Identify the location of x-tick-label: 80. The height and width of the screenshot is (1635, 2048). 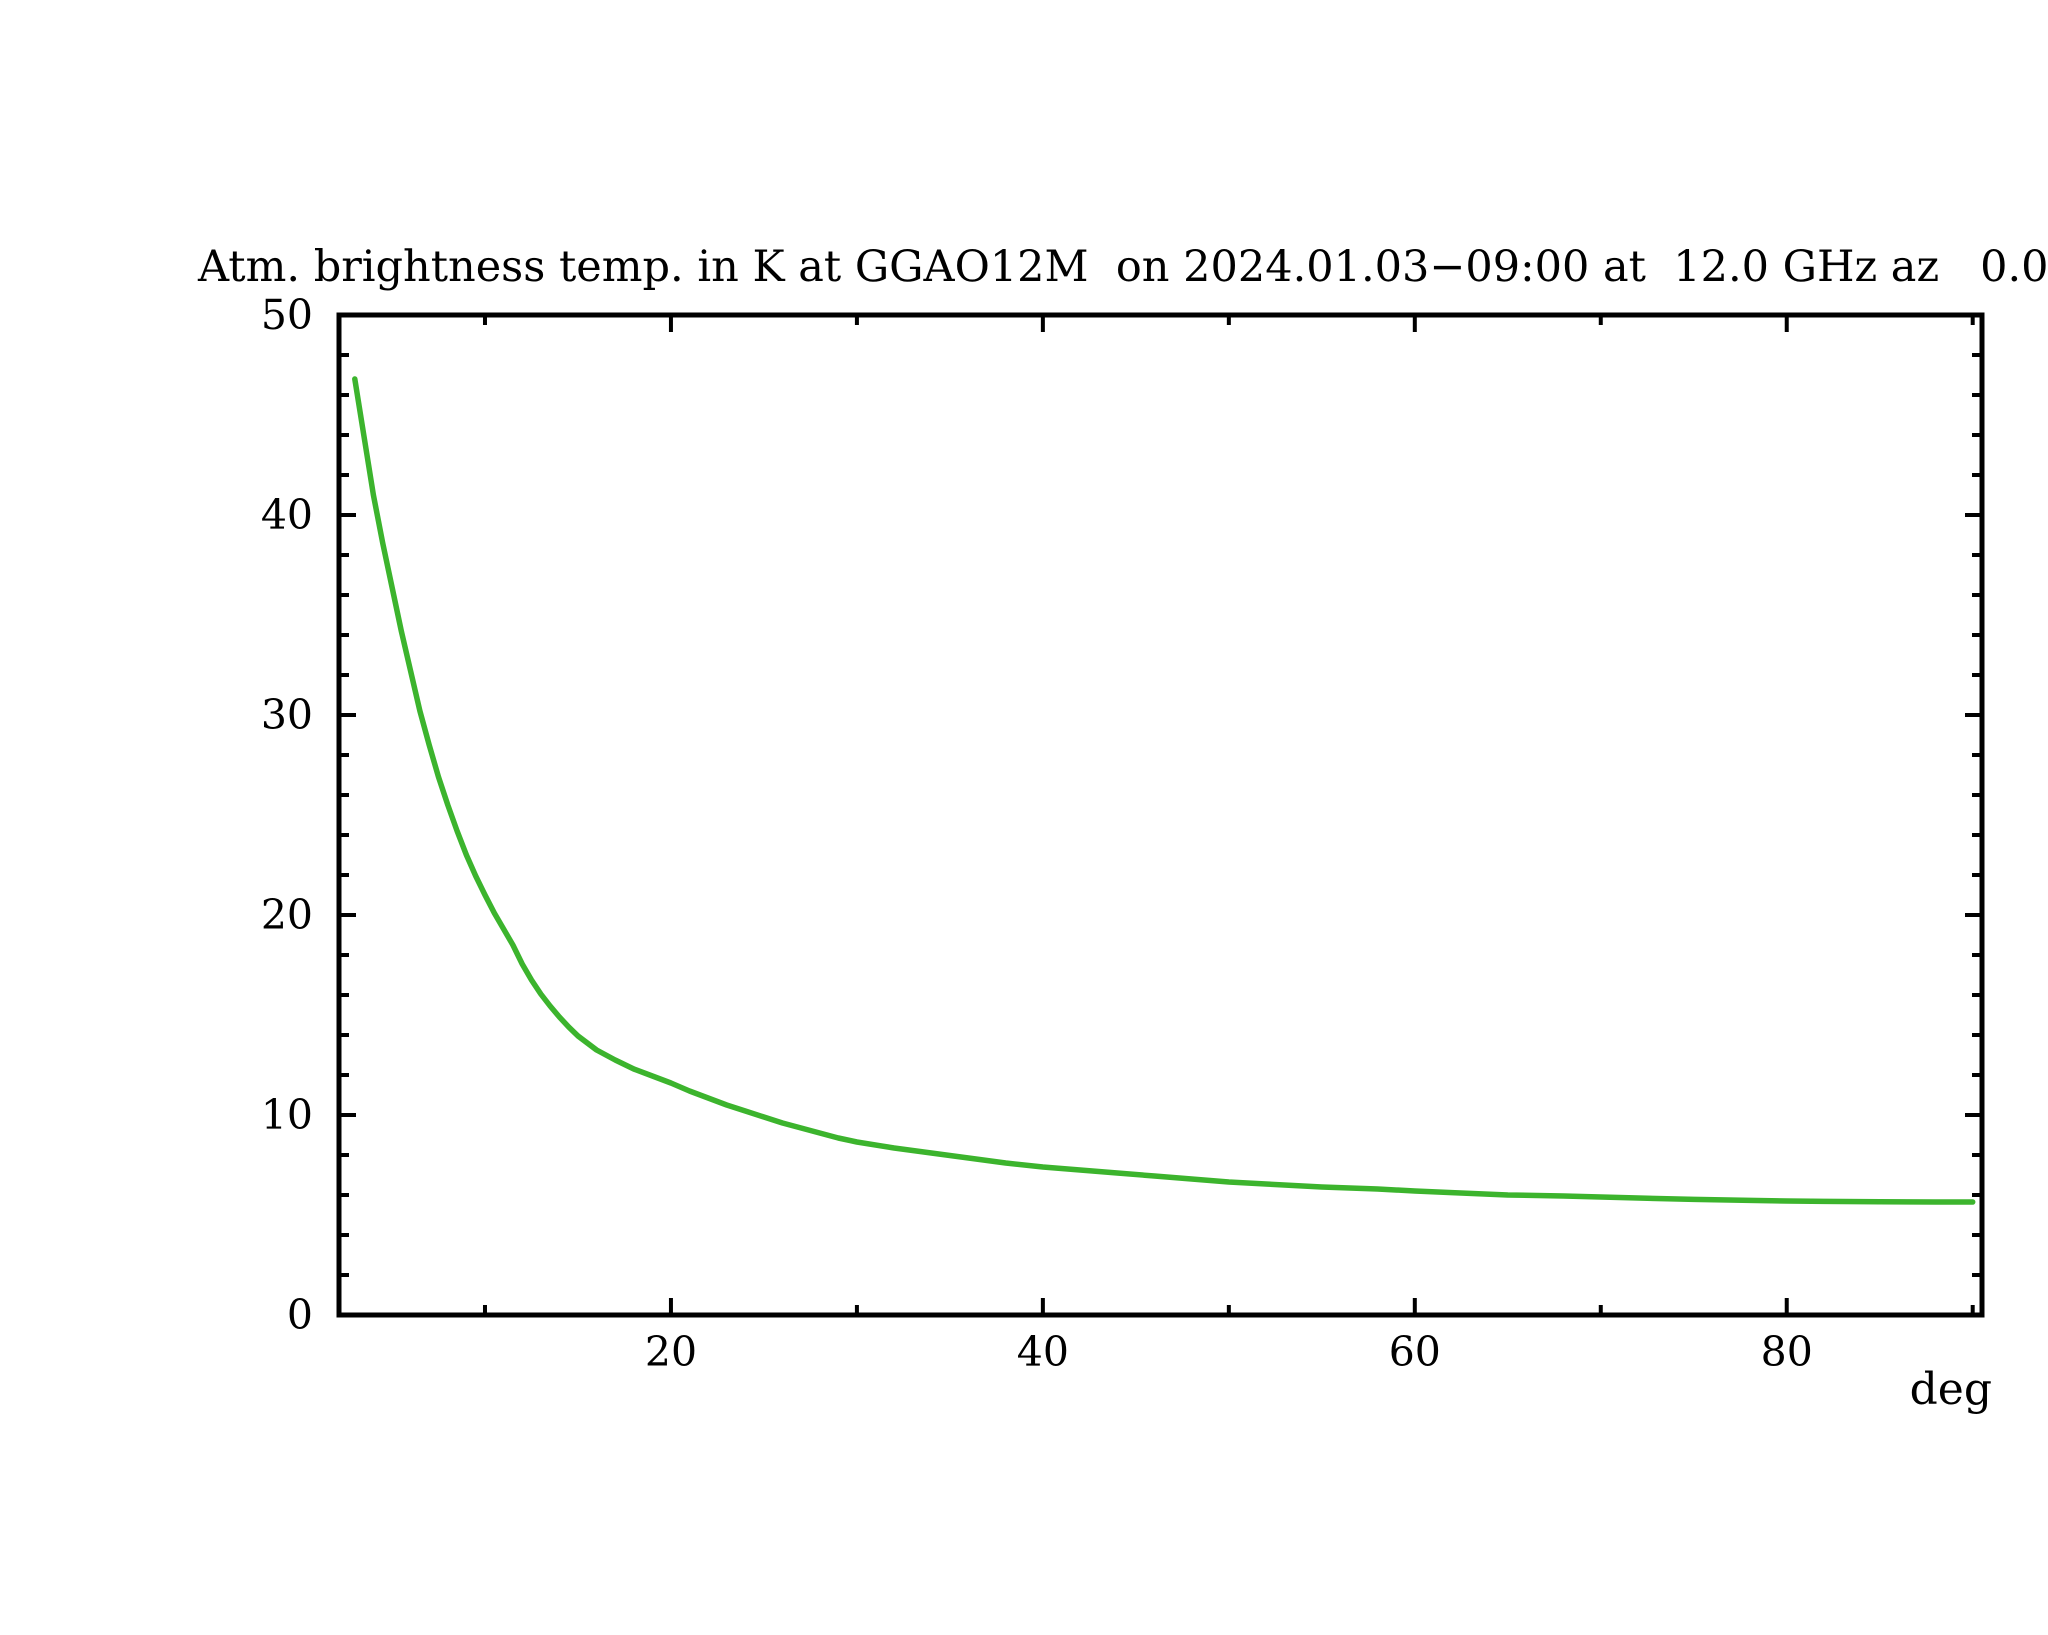
(1787, 1352).